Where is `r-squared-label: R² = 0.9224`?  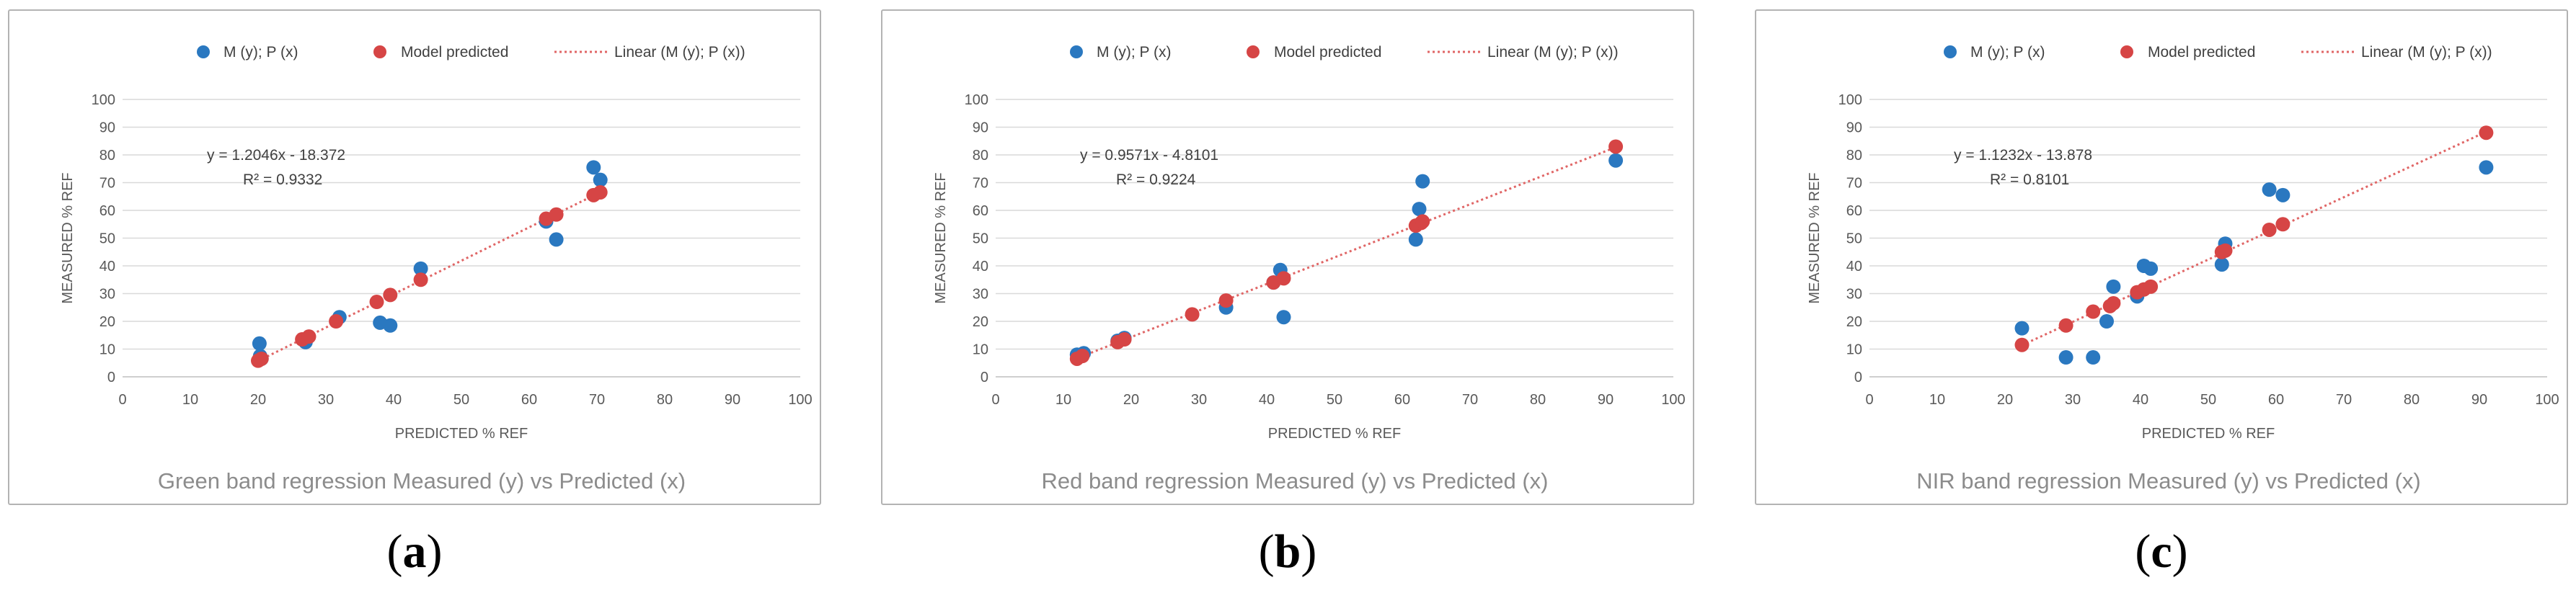
r-squared-label: R² = 0.9224 is located at coordinates (1156, 179).